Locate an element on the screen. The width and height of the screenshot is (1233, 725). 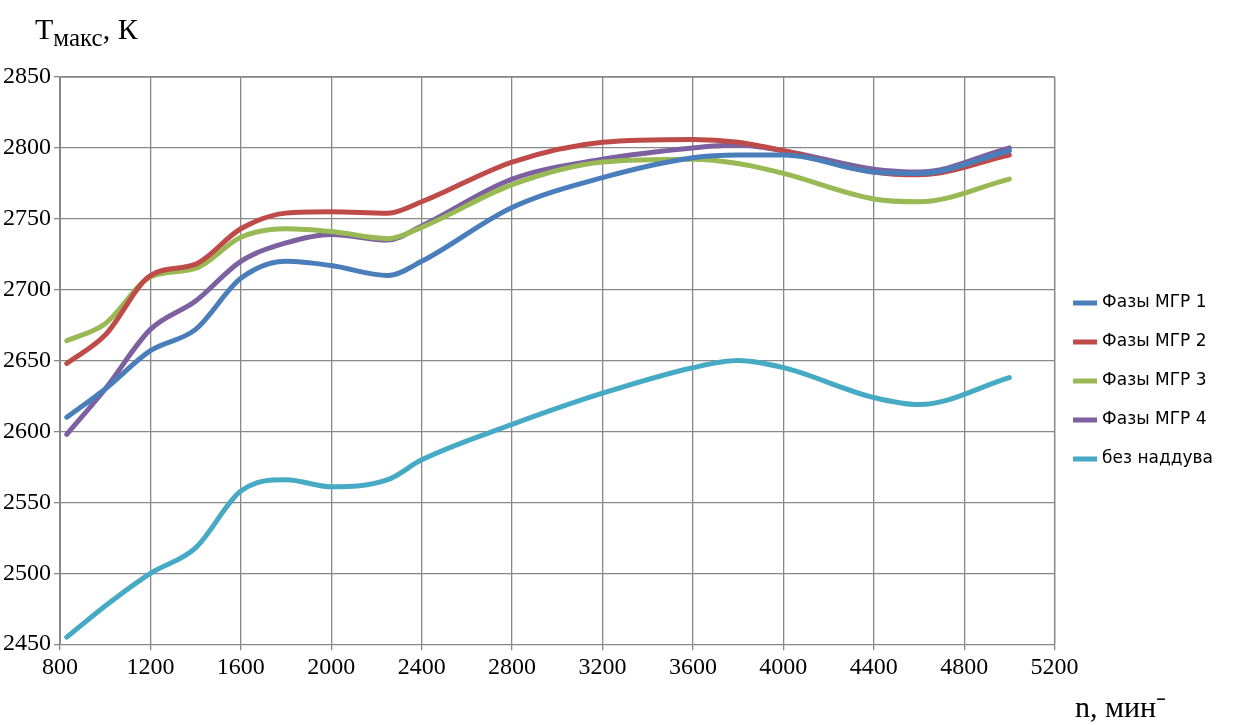
x-axis-title: n, мин⁻ is located at coordinates (1121, 707).